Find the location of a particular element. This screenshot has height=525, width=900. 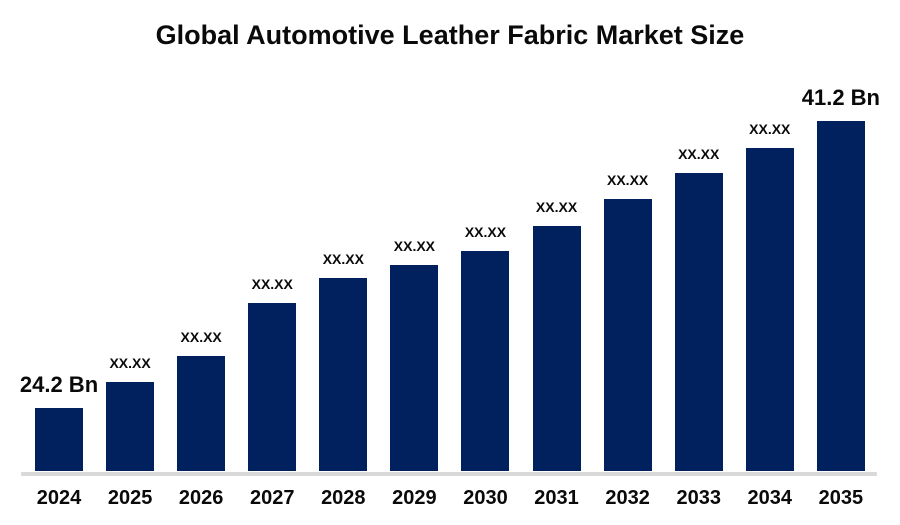

x-axis-label: 2029 is located at coordinates (414, 498).